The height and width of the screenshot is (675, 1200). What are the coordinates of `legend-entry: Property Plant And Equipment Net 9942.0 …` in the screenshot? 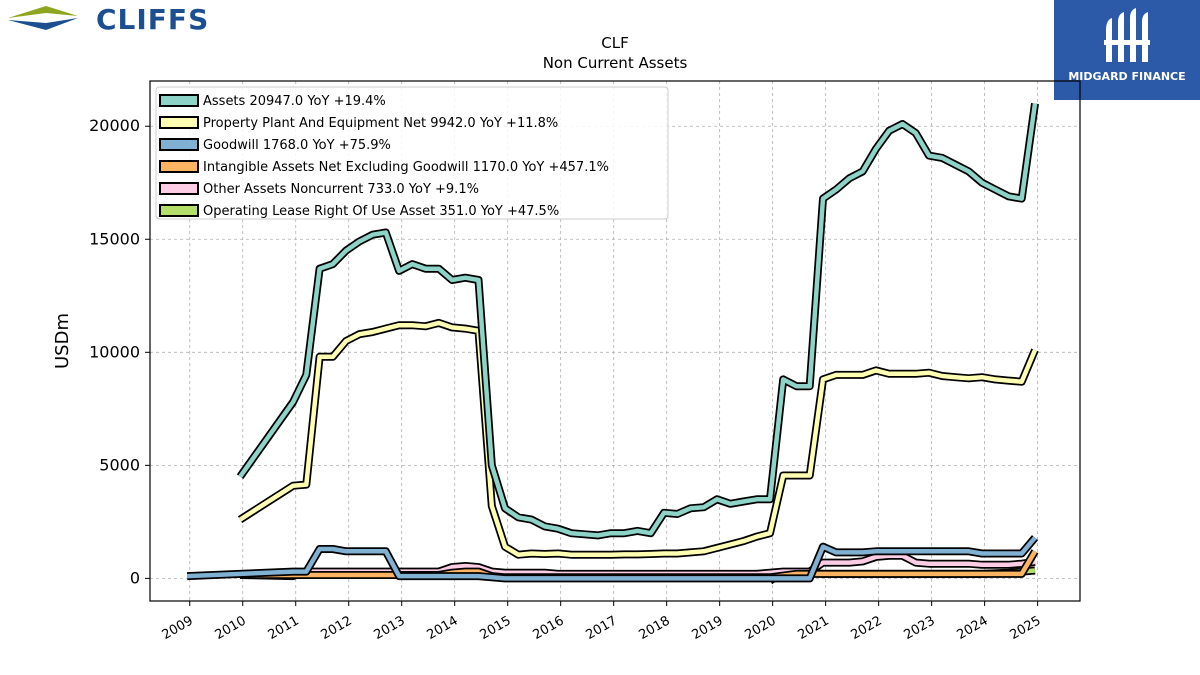 It's located at (380, 123).